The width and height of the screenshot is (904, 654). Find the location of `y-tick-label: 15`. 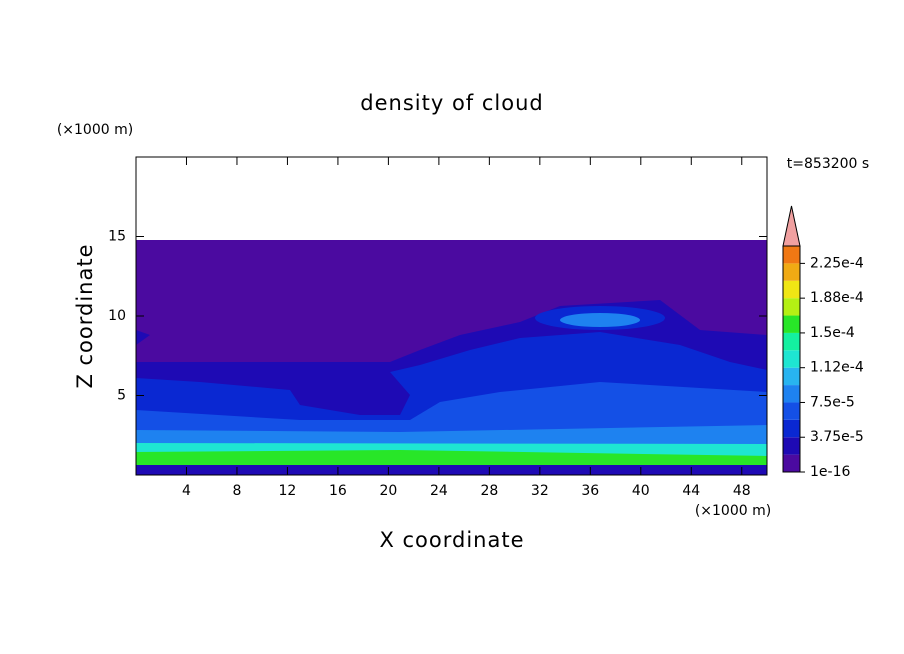

y-tick-label: 15 is located at coordinates (117, 237).